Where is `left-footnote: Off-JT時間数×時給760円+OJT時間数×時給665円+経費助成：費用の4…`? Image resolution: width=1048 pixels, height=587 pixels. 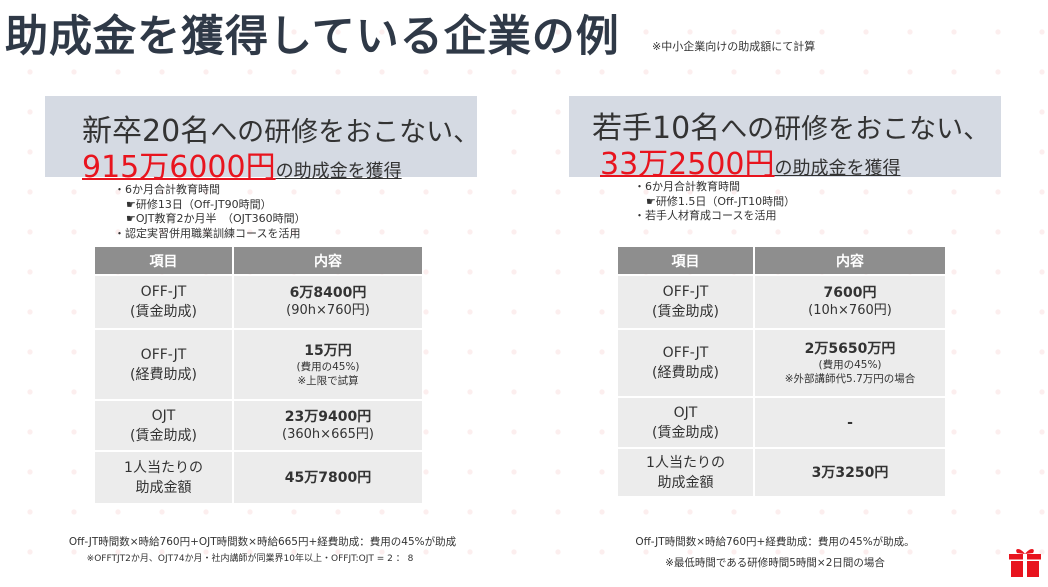
left-footnote: Off-JT時間数×時給760円+OJT時間数×時給665円+経費助成：費用の4… is located at coordinates (262, 542).